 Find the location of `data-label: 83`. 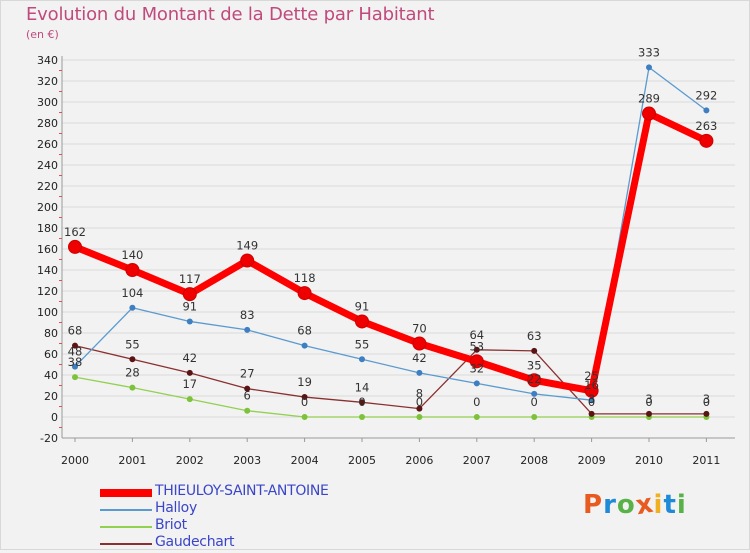

data-label: 83 is located at coordinates (247, 315).